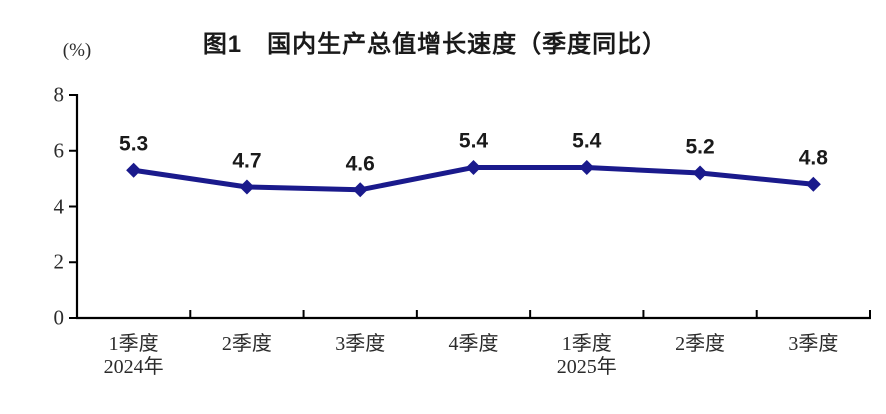 The width and height of the screenshot is (886, 414). I want to click on x-axis-quarter-label: 4季度, so click(473, 344).